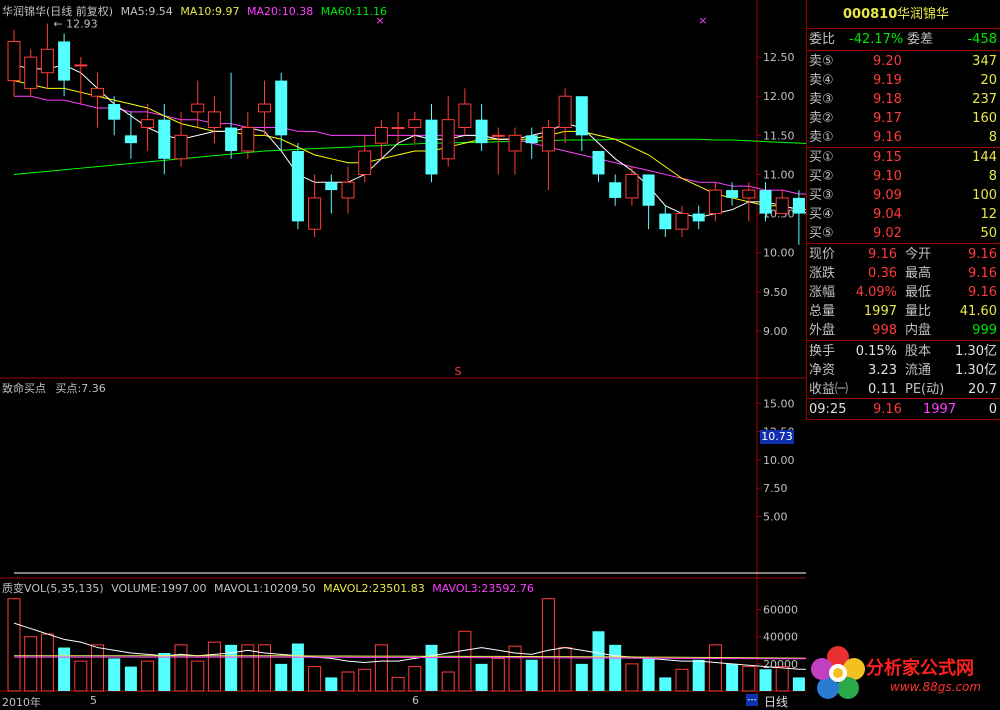 Image resolution: width=1000 pixels, height=710 pixels. I want to click on buy-order-row: 买② 9.10 8, so click(903, 176).